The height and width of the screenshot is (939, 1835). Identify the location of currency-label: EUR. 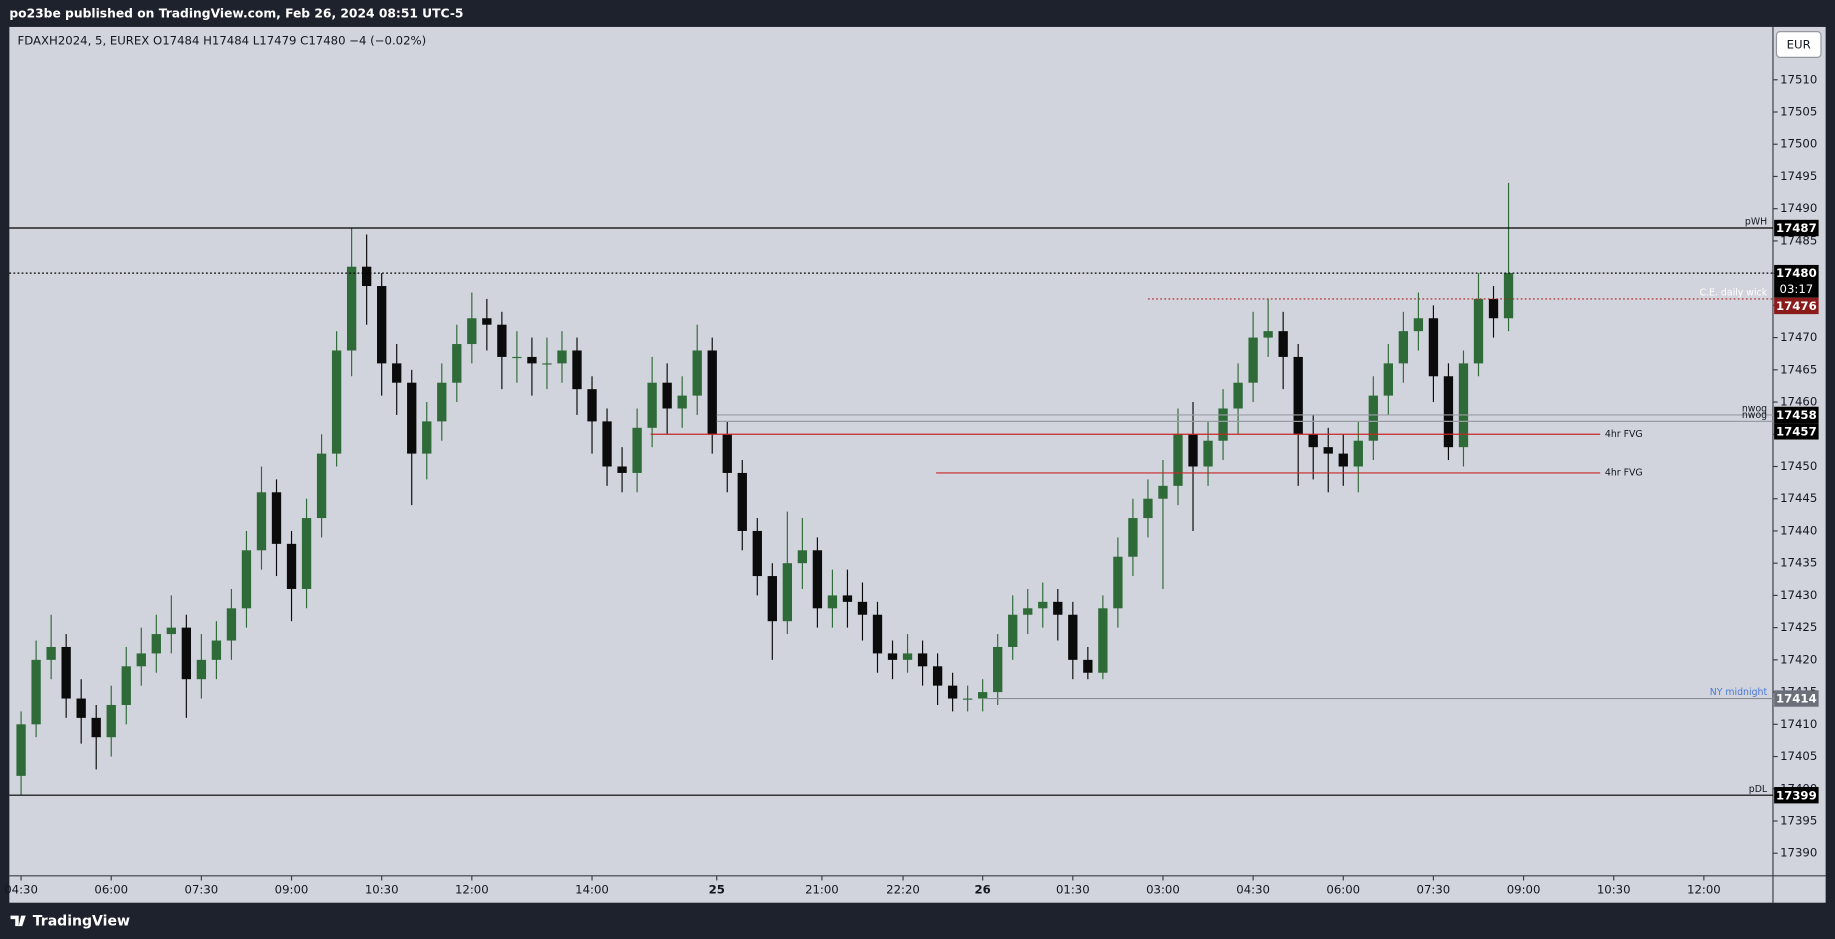
(1799, 45).